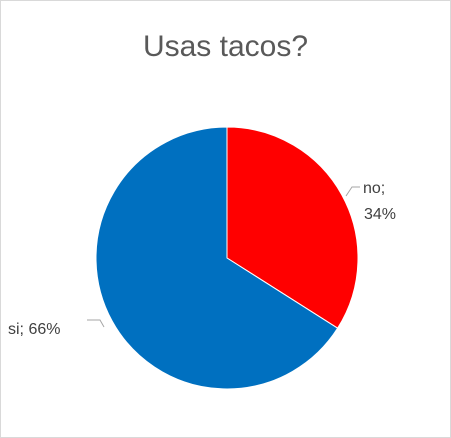  Describe the element at coordinates (292, 227) in the screenshot. I see `pie-slice-no` at that location.